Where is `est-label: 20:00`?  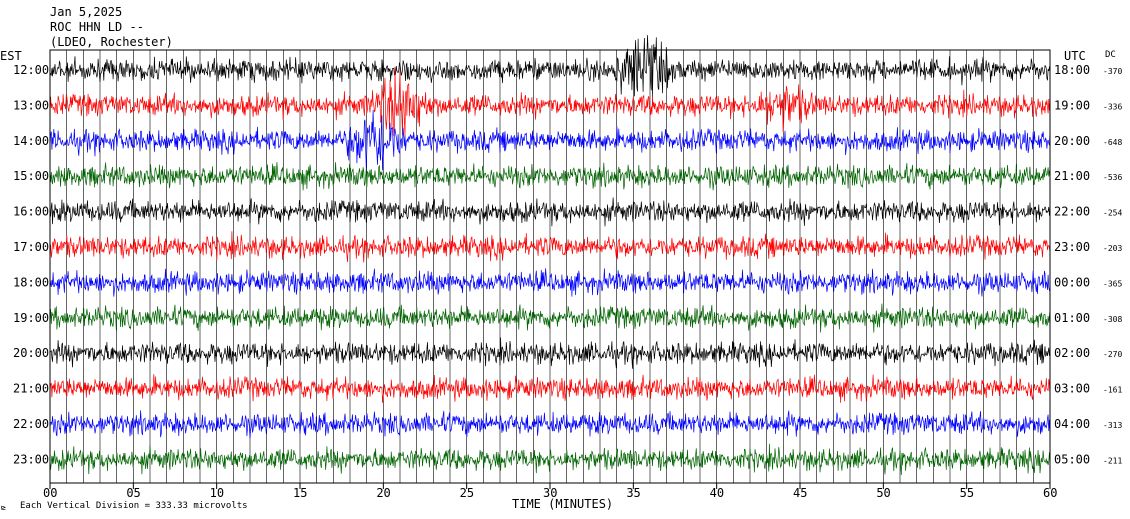 est-label: 20:00 is located at coordinates (31, 353).